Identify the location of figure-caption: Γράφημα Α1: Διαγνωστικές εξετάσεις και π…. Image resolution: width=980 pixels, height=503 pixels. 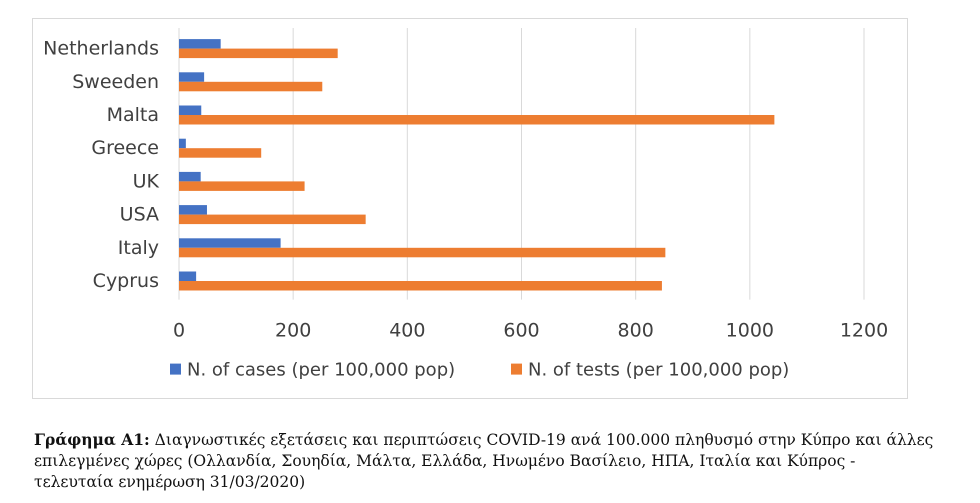
(484, 461).